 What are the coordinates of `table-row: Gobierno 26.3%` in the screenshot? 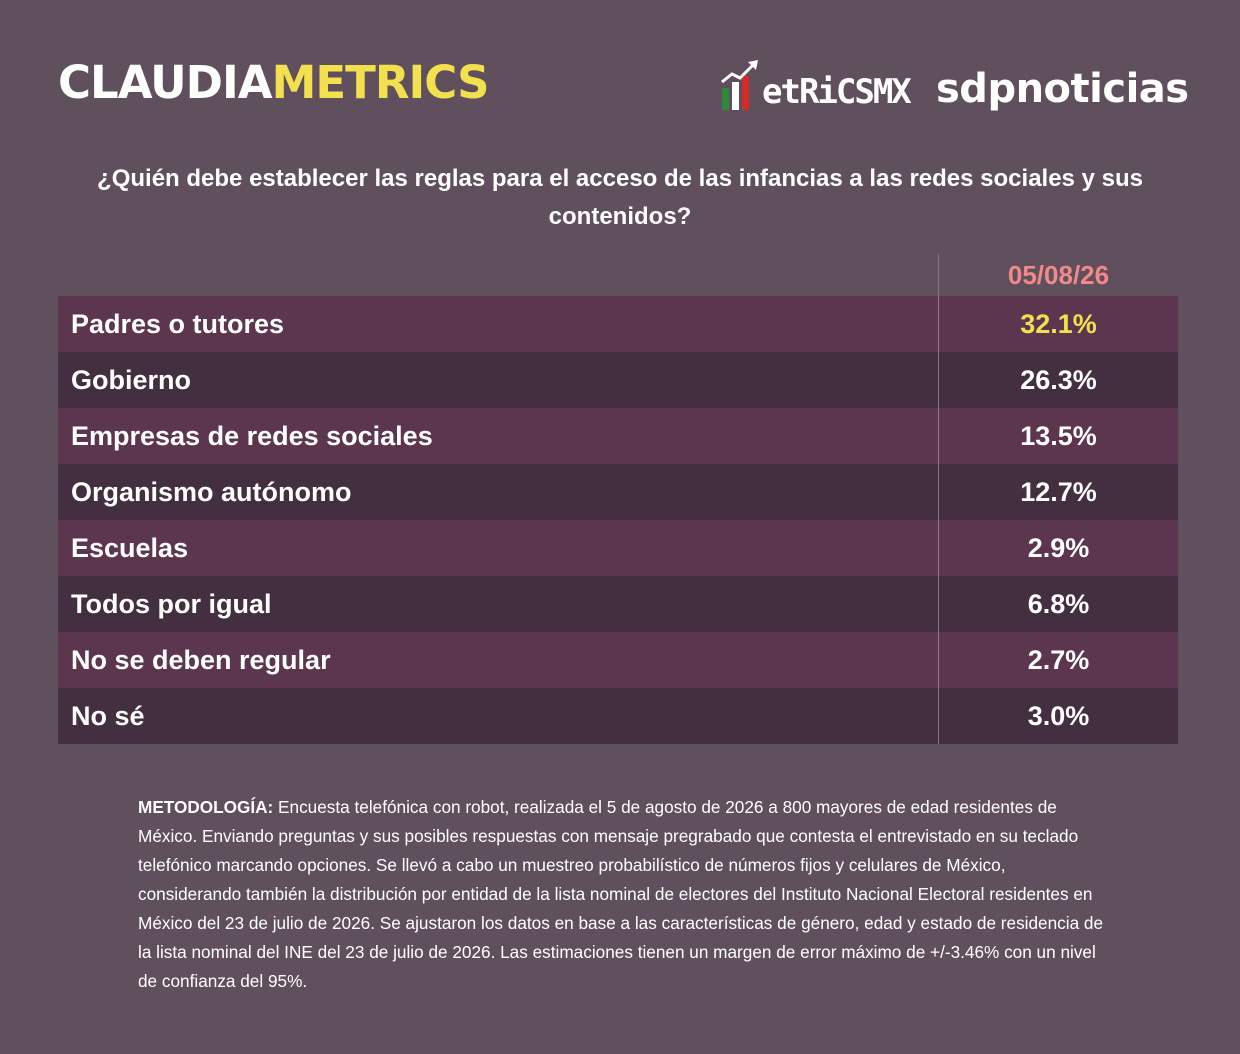 It's located at (618, 380).